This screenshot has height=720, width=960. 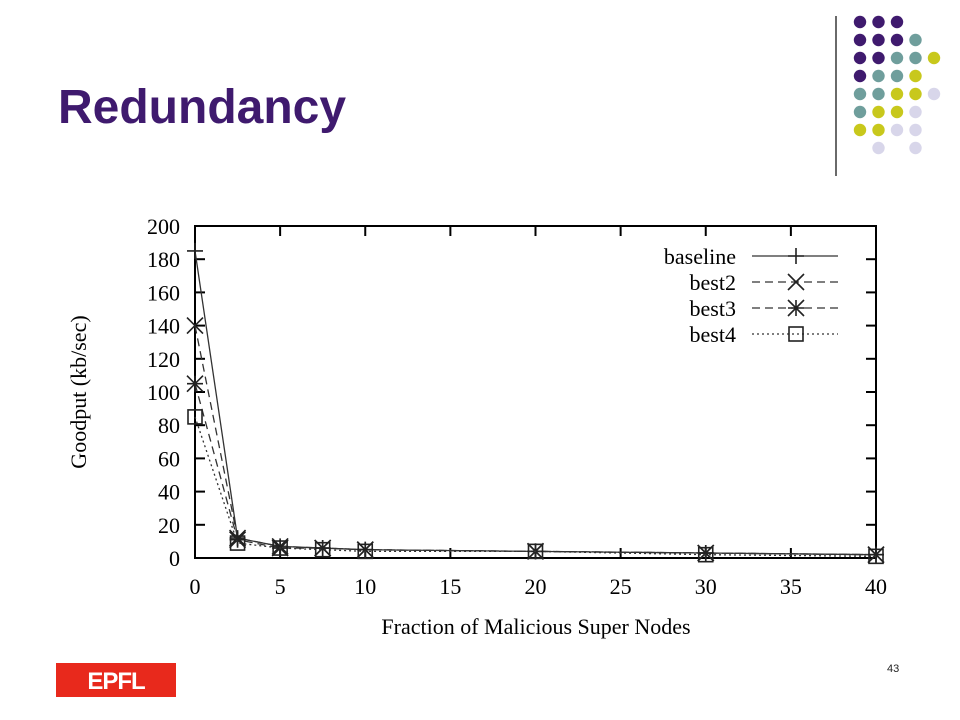 I want to click on y-axis-label: Goodput (kb/sec), so click(x=78, y=391).